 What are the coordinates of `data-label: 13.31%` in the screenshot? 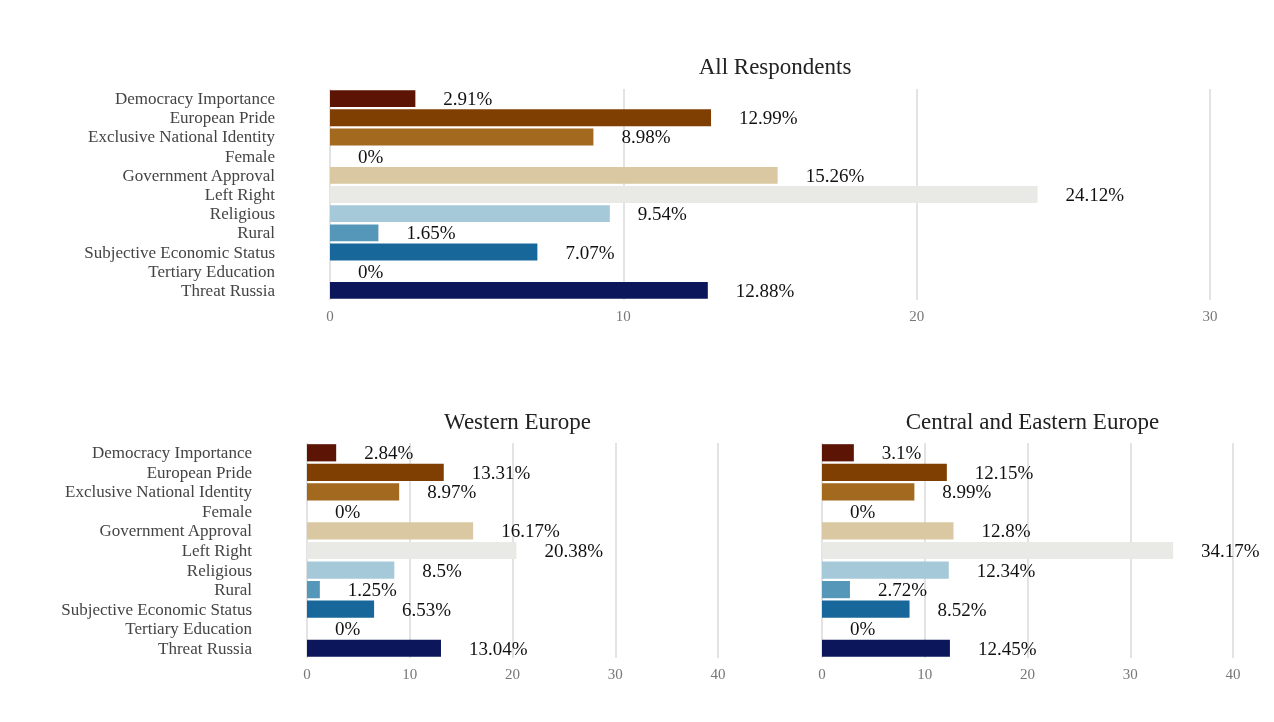 It's located at (501, 472).